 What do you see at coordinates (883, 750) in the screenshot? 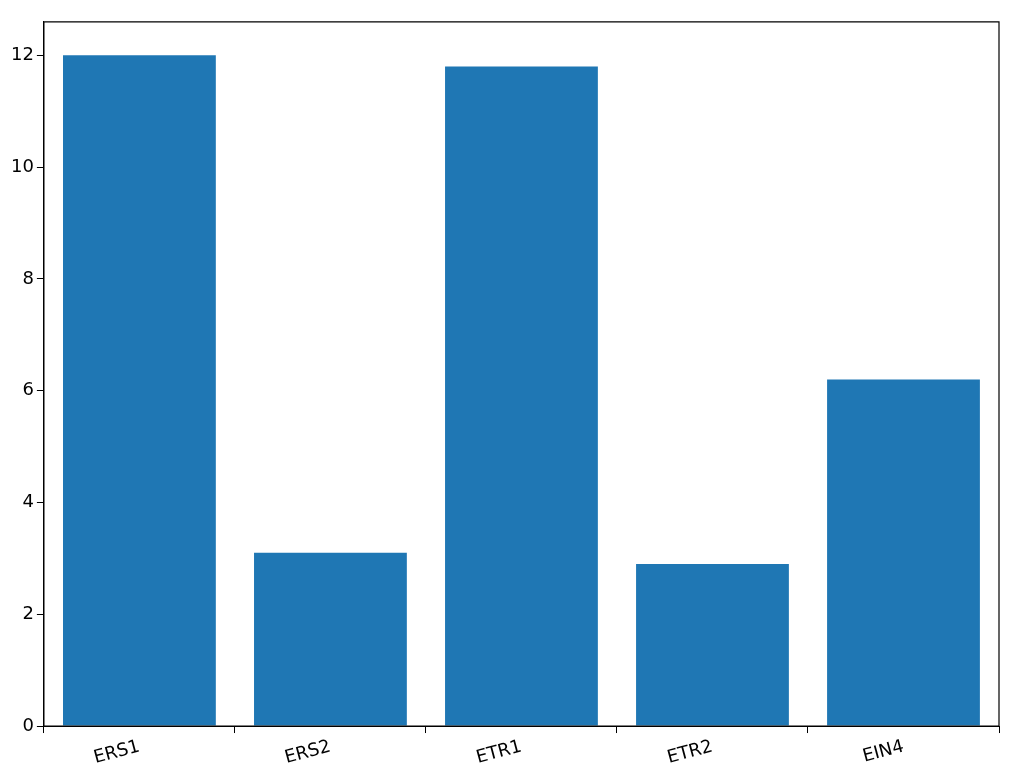
I see `x-tick-label: EIN4` at bounding box center [883, 750].